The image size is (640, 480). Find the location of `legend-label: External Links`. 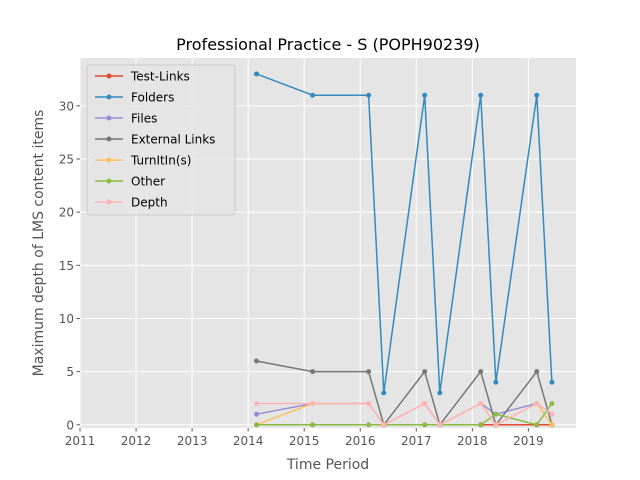

legend-label: External Links is located at coordinates (173, 140).